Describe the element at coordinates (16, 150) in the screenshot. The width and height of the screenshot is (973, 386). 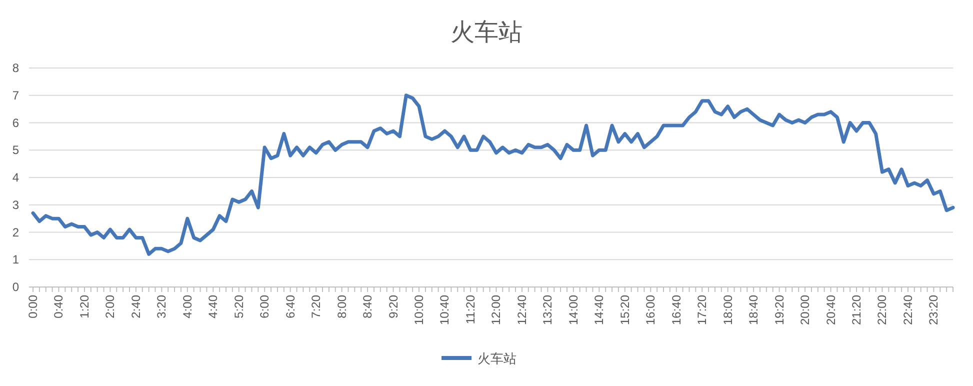
I see `y-tick-label: 5` at that location.